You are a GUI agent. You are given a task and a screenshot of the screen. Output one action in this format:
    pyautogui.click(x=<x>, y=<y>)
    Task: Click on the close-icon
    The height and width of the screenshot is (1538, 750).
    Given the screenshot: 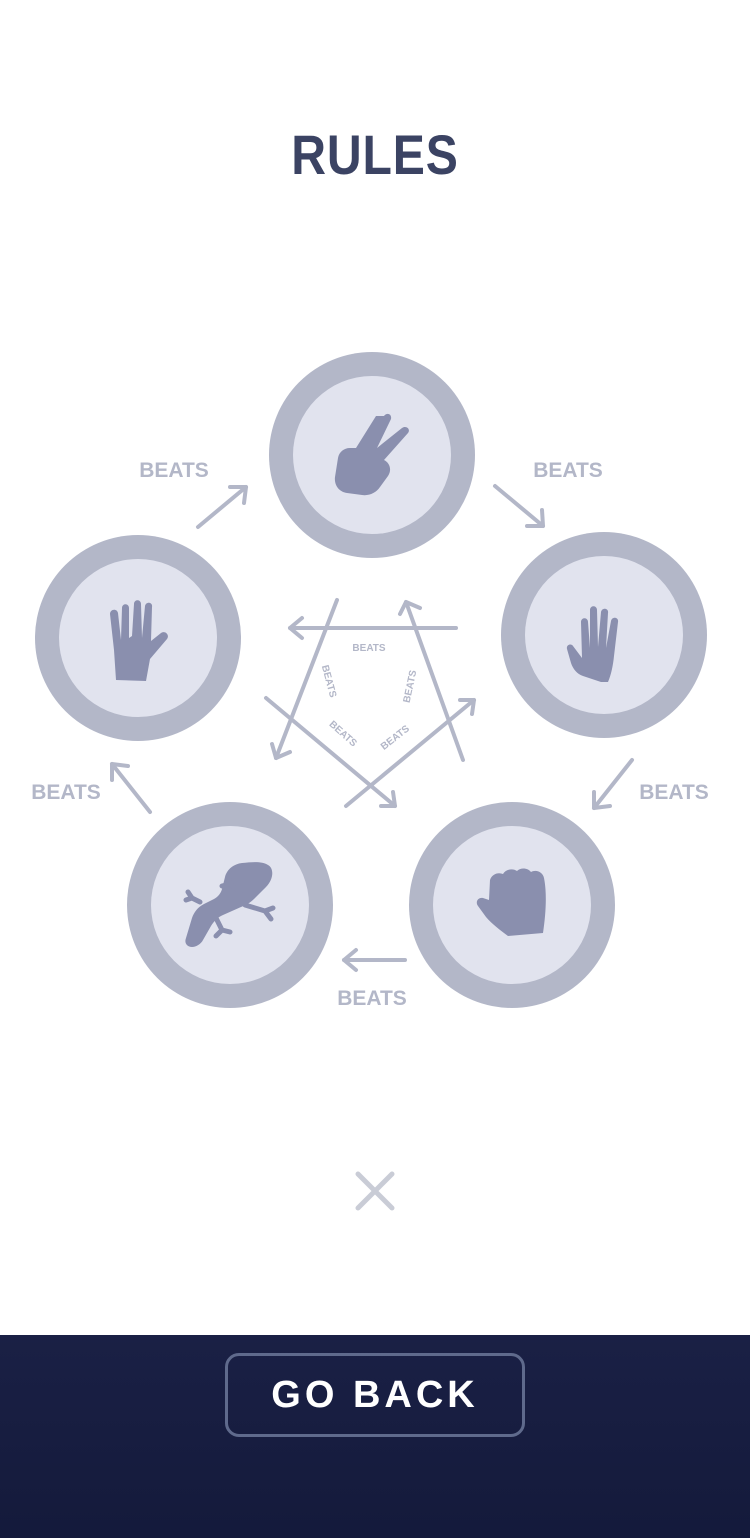 What is the action you would take?
    pyautogui.click(x=375, y=1191)
    